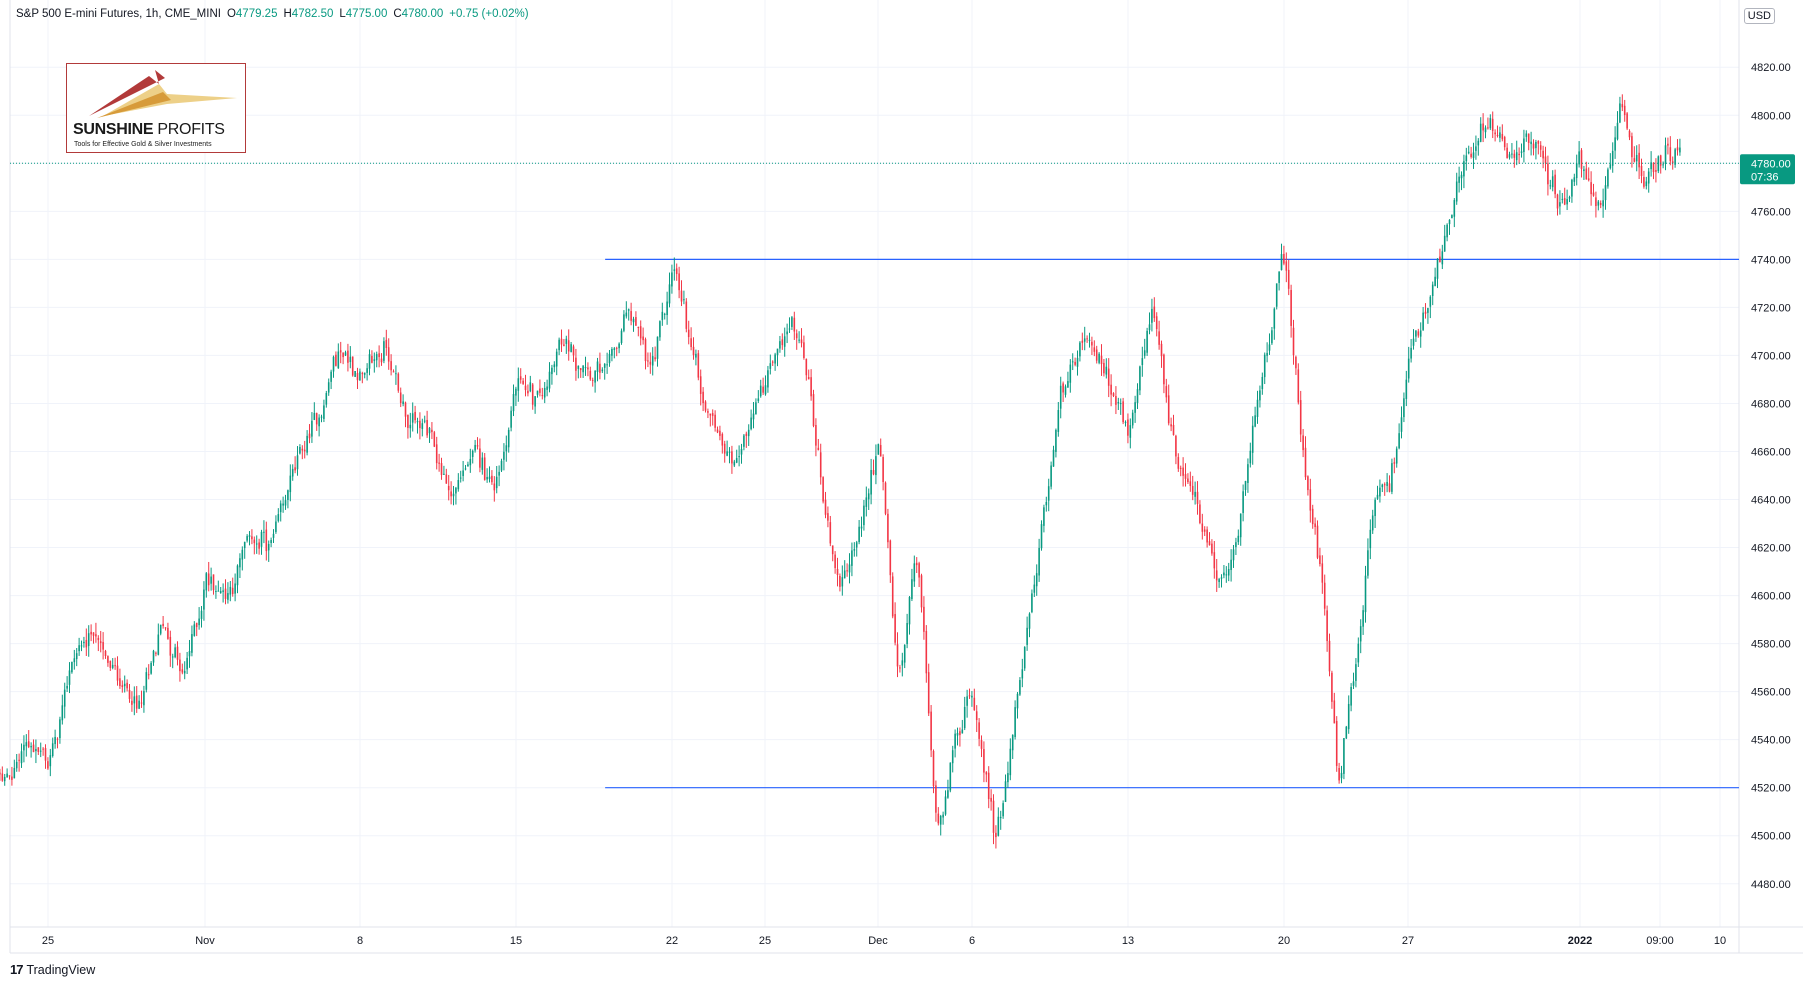 Image resolution: width=1803 pixels, height=990 pixels. I want to click on y-tick-label: 4820.00, so click(1771, 68).